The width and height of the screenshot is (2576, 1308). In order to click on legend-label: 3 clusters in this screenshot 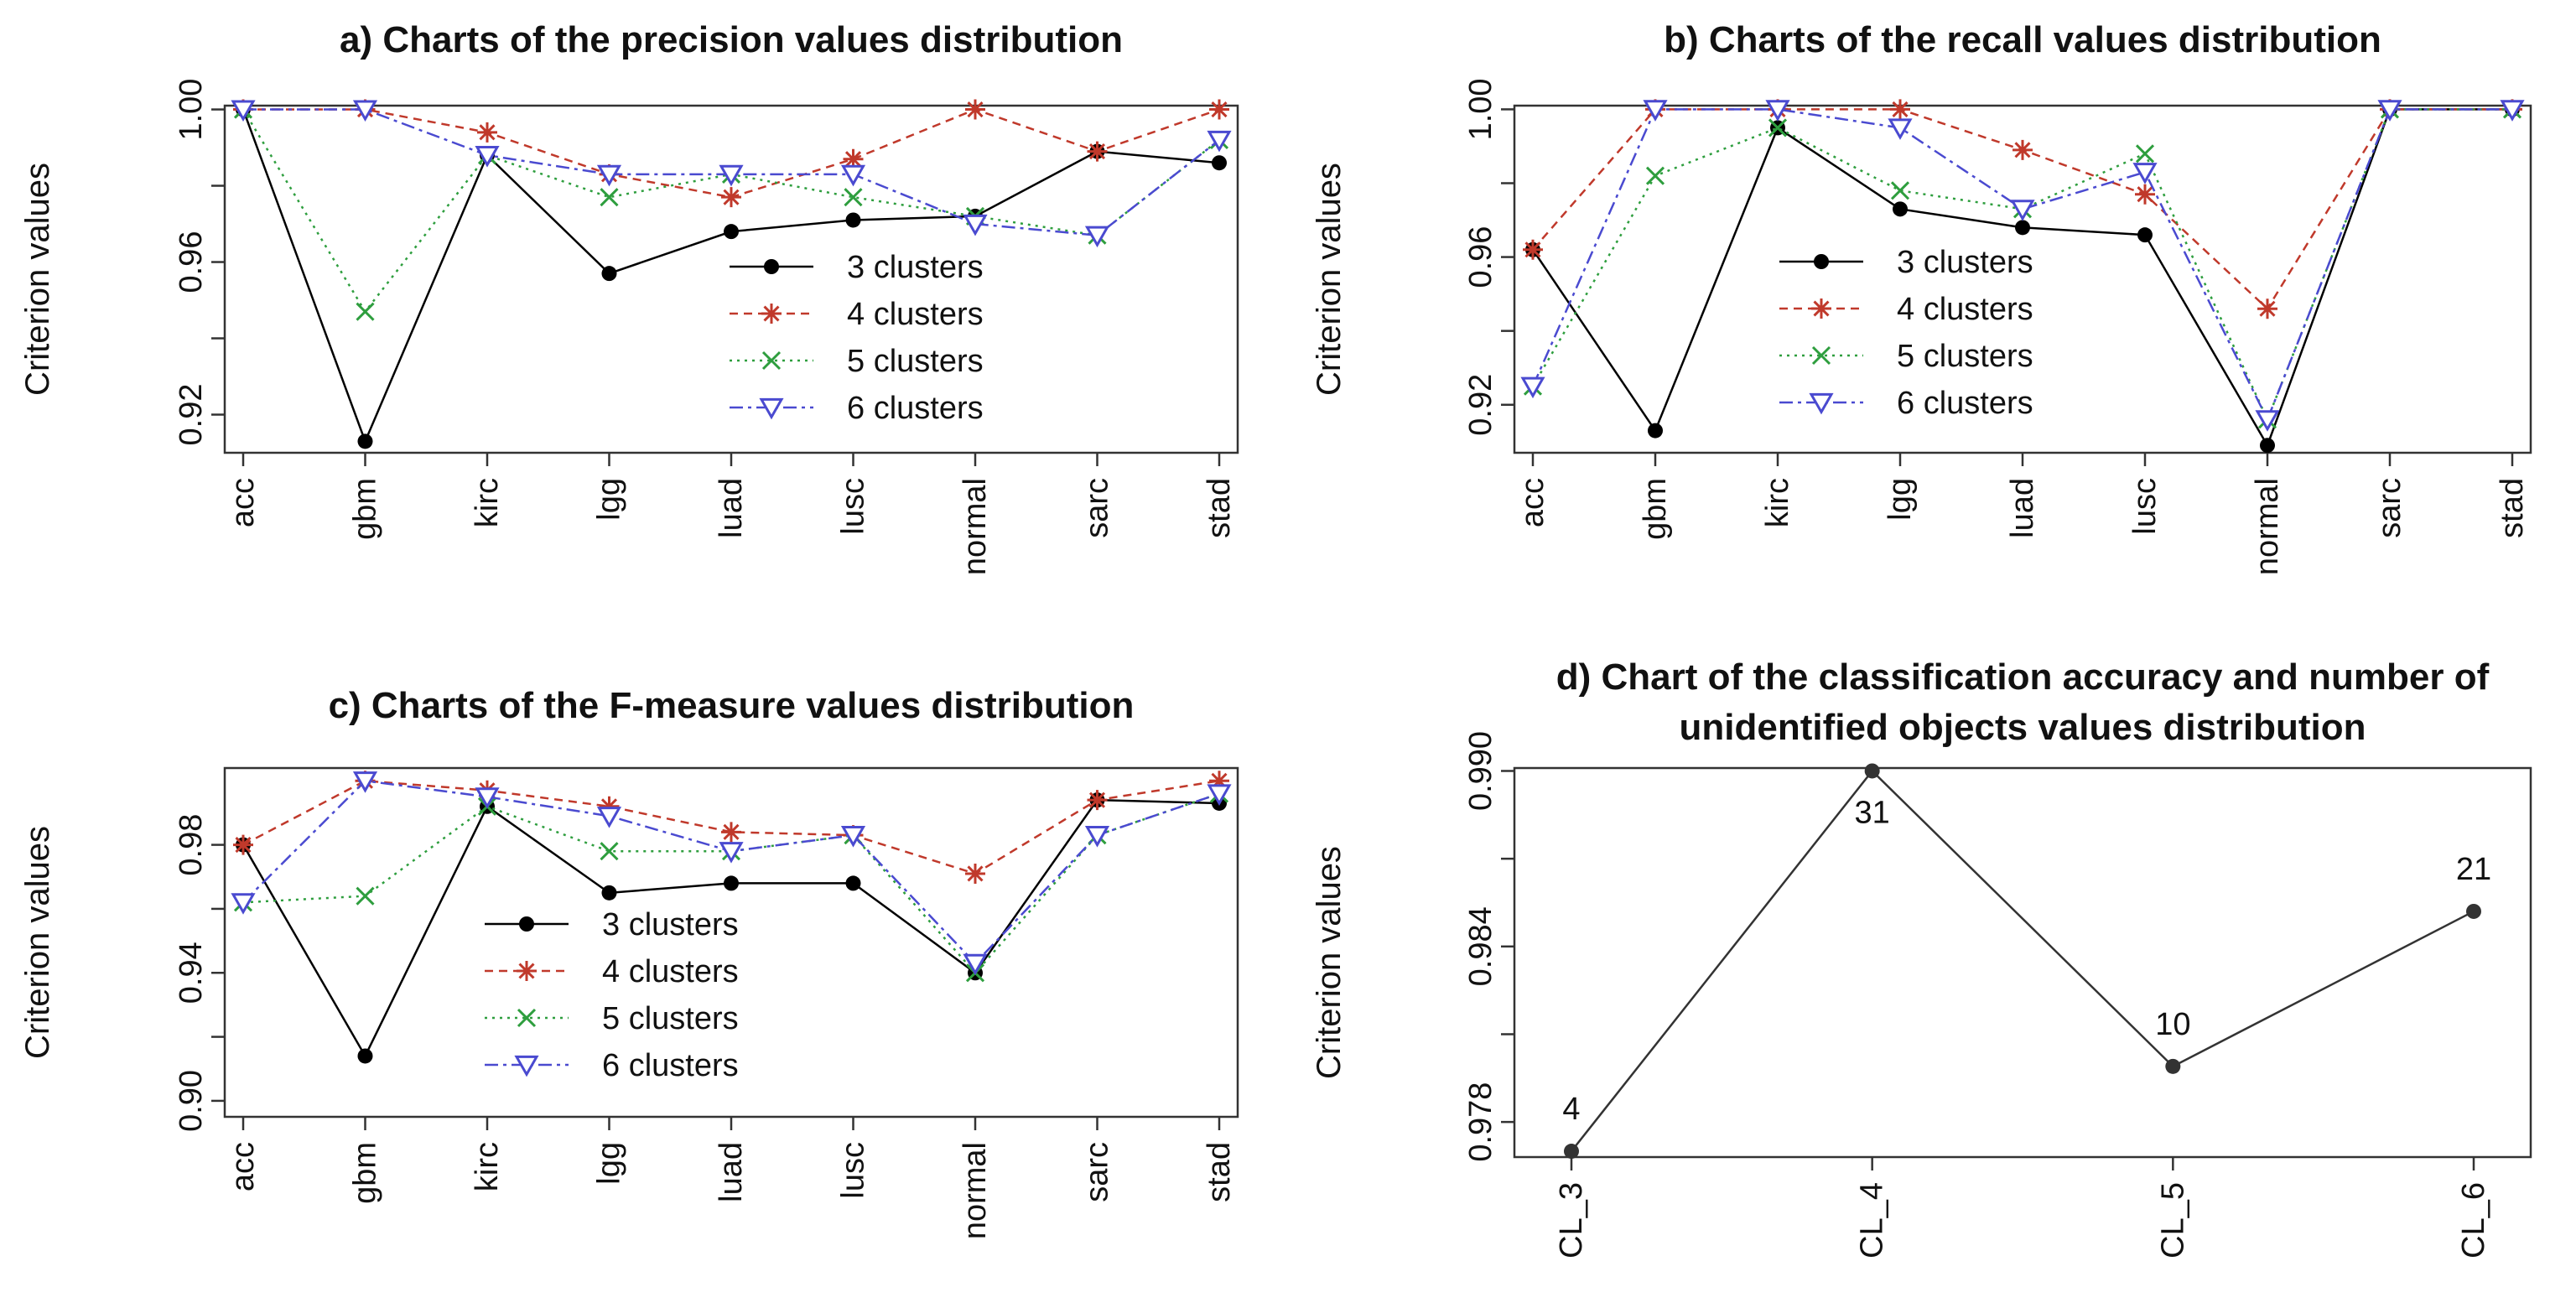, I will do `click(1965, 262)`.